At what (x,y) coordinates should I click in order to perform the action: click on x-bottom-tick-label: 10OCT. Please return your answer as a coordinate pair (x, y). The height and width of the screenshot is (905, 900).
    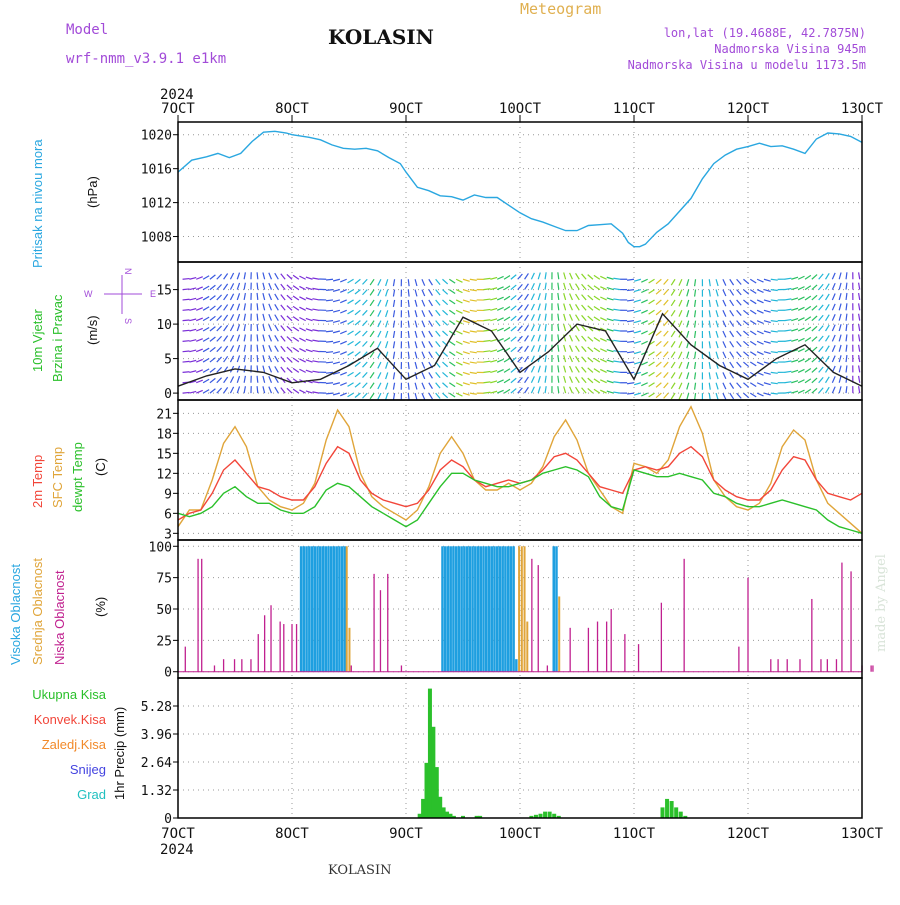
    Looking at the image, I should click on (520, 834).